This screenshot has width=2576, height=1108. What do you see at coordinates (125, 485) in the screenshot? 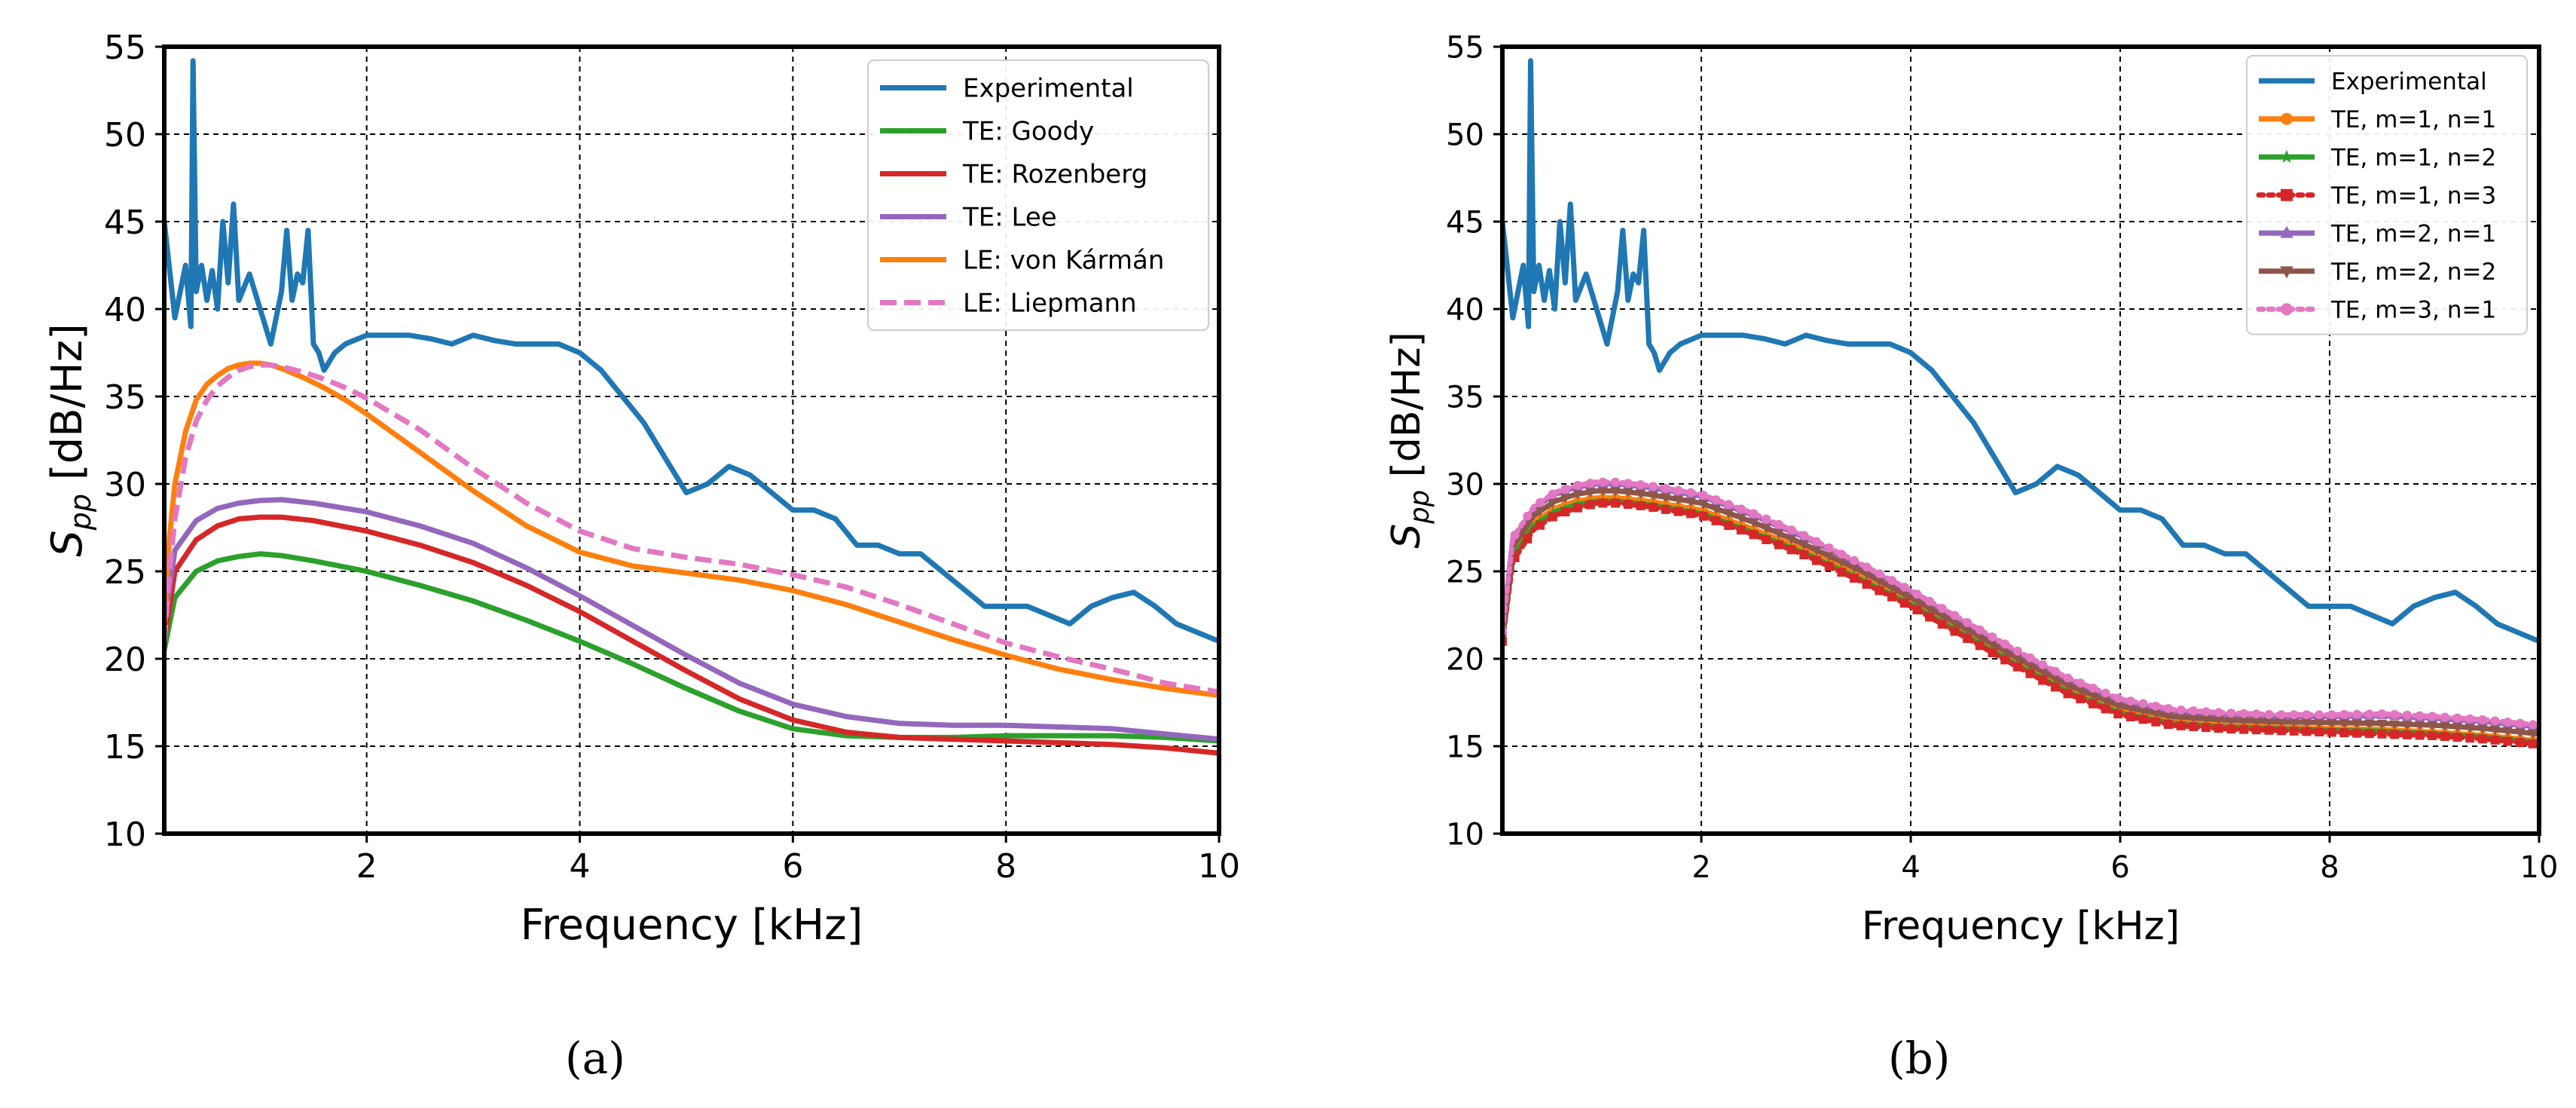
I see `y-tick-label: 30` at bounding box center [125, 485].